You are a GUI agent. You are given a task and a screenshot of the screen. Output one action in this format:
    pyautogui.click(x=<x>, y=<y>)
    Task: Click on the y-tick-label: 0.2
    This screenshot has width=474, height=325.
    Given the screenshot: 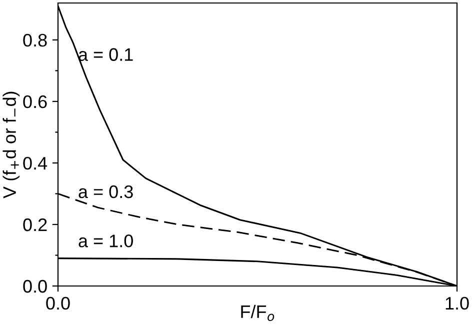 What is the action you would take?
    pyautogui.click(x=35, y=225)
    